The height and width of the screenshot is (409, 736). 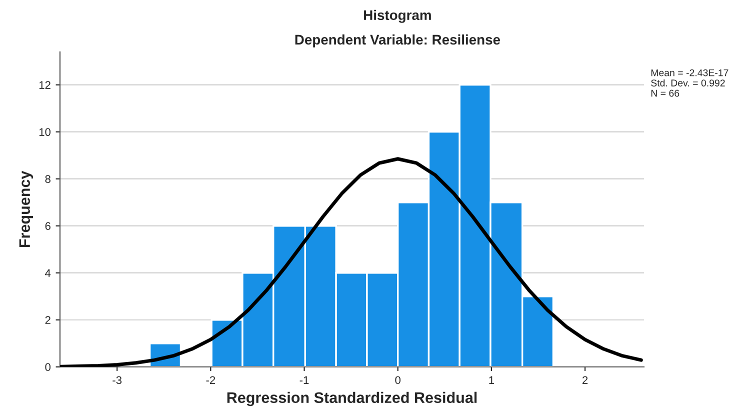 What do you see at coordinates (47, 179) in the screenshot?
I see `y-tick-label: 8` at bounding box center [47, 179].